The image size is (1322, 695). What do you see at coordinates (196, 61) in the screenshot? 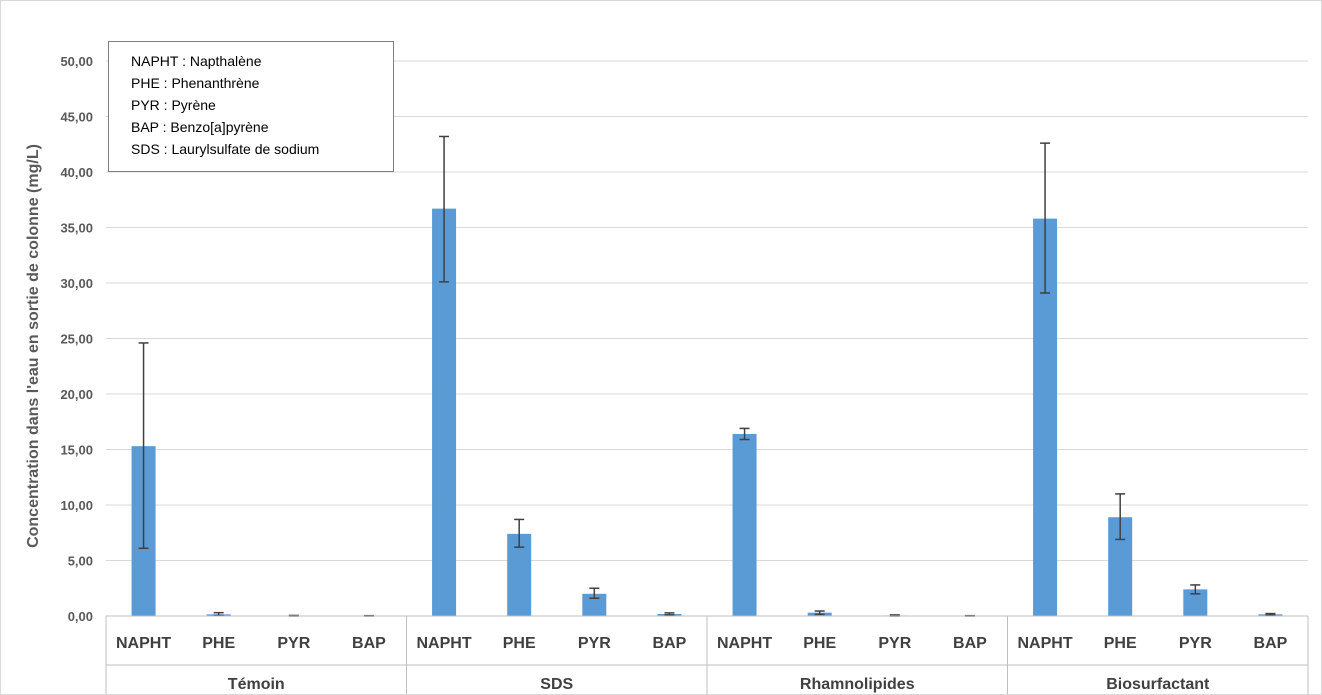
I see `legend-line: NAPHT : Napthalène` at bounding box center [196, 61].